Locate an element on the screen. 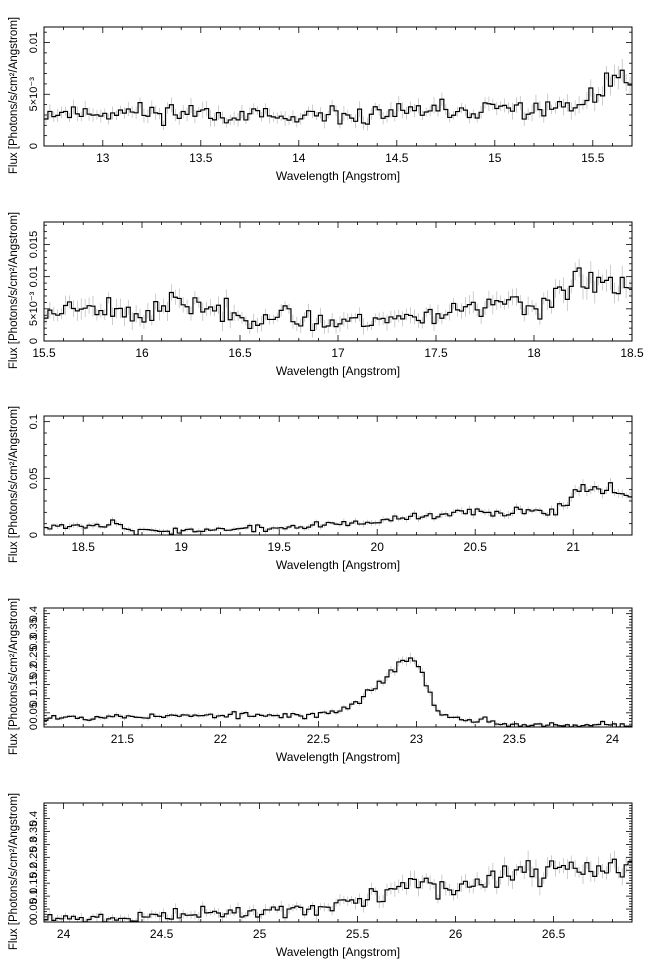  x-tick-label: 23.5 is located at coordinates (515, 739).